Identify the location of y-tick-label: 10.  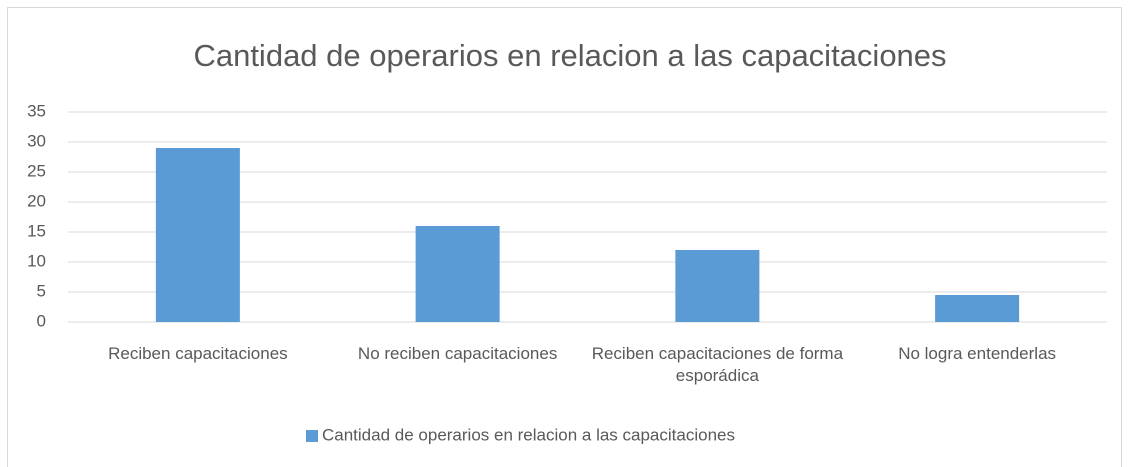
(36, 260).